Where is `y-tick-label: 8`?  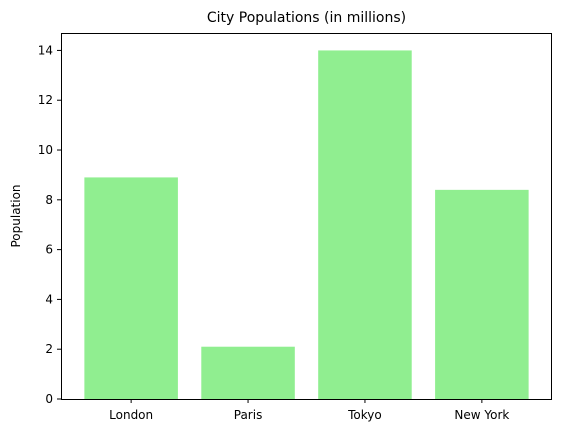 y-tick-label: 8 is located at coordinates (49, 200).